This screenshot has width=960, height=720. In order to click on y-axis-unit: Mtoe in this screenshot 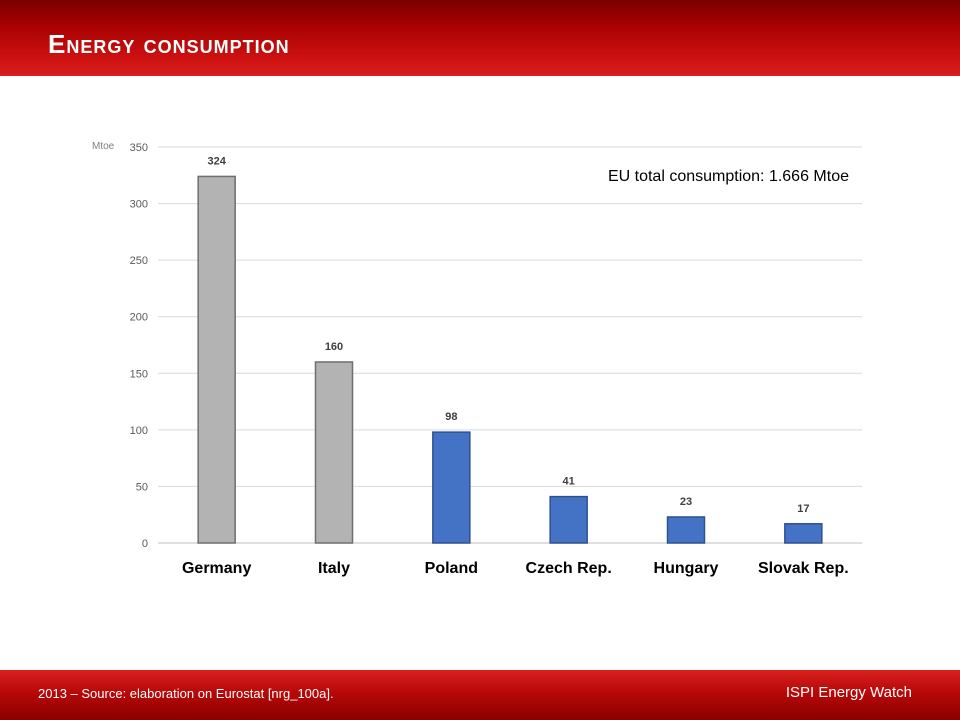, I will do `click(103, 146)`.